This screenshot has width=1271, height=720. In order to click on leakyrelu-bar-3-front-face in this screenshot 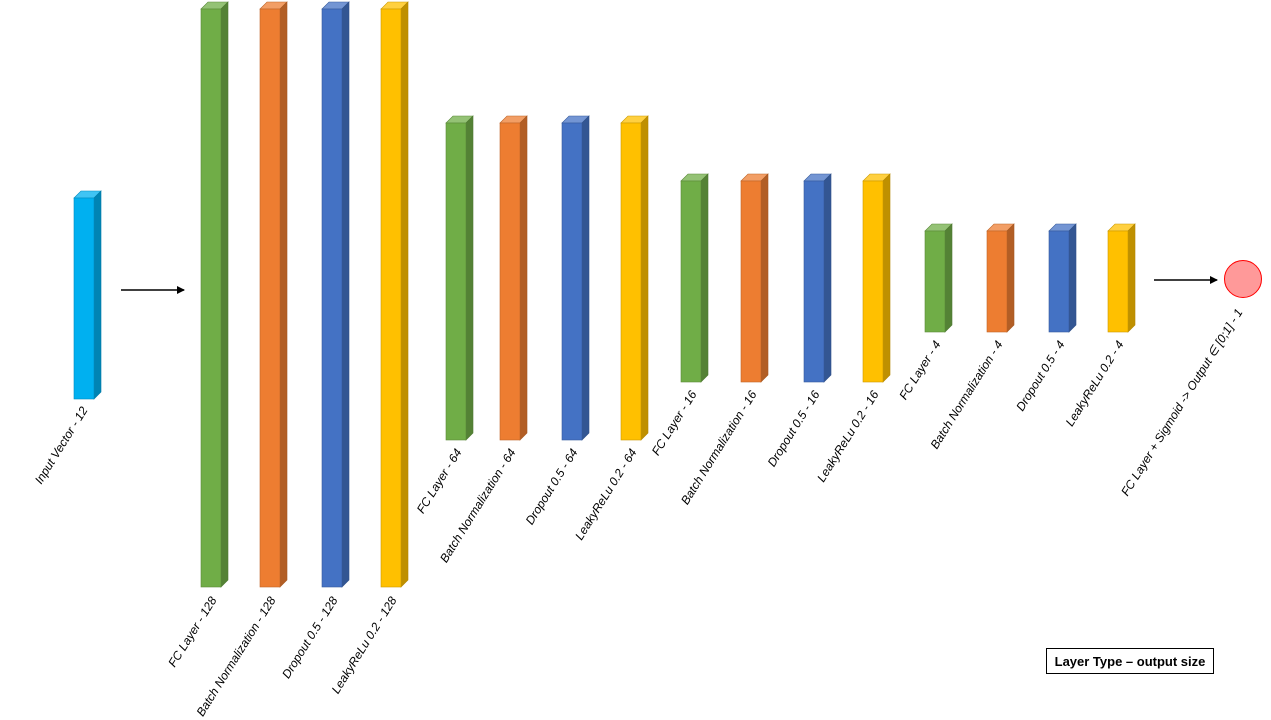, I will do `click(1118, 281)`.